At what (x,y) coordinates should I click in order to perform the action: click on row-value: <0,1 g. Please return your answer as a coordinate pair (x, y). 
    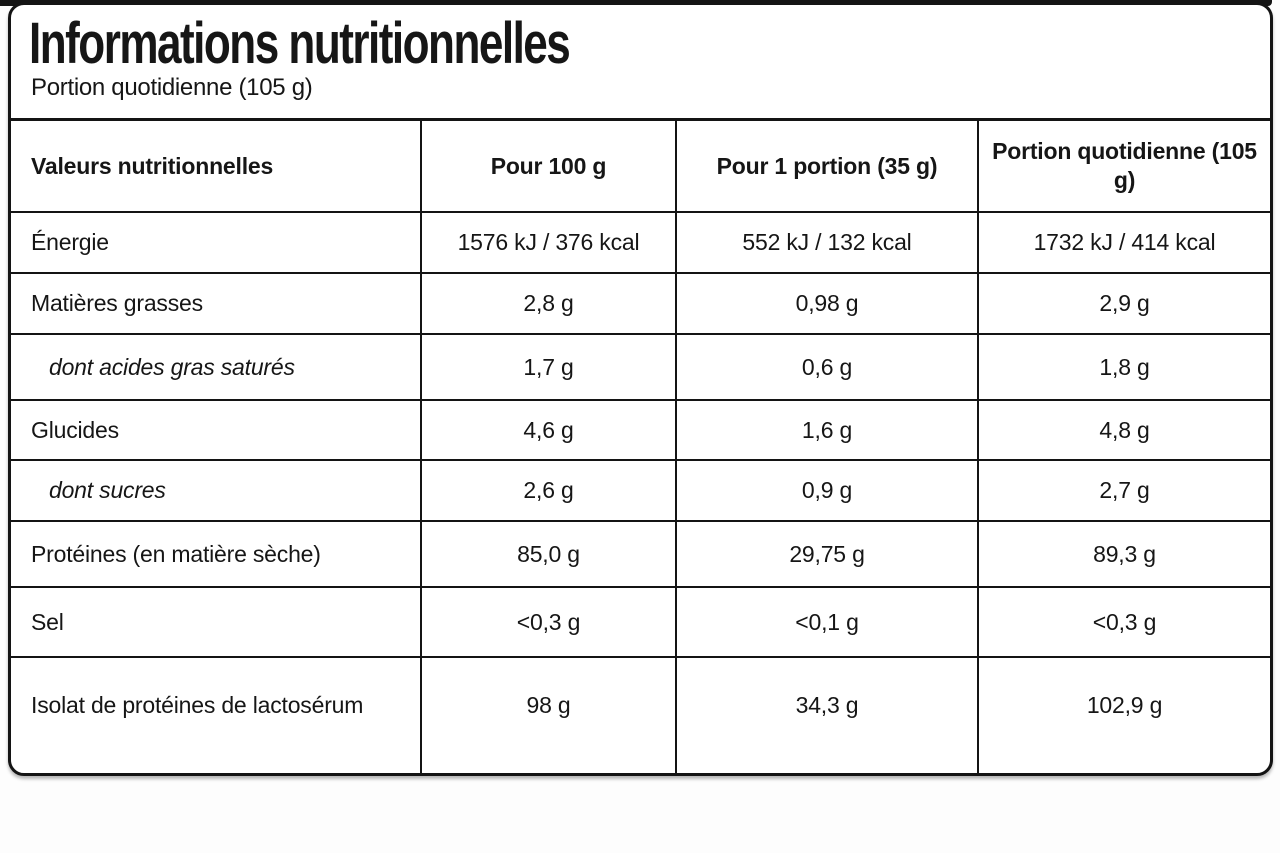
    Looking at the image, I should click on (827, 622).